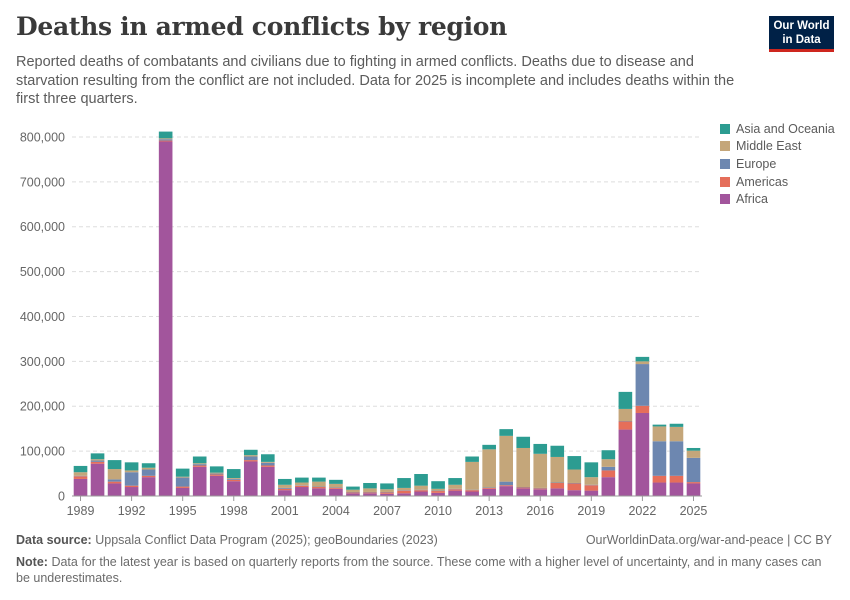 The height and width of the screenshot is (600, 850). I want to click on bar-africa-2016, so click(540, 492).